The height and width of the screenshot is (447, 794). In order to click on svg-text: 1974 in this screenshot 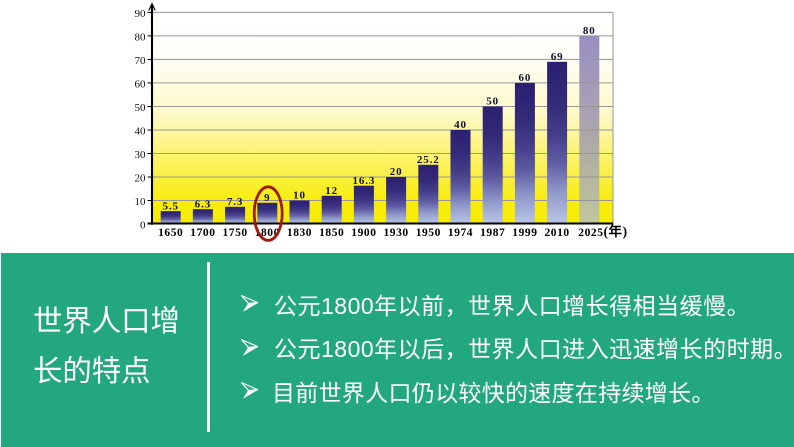, I will do `click(460, 233)`.